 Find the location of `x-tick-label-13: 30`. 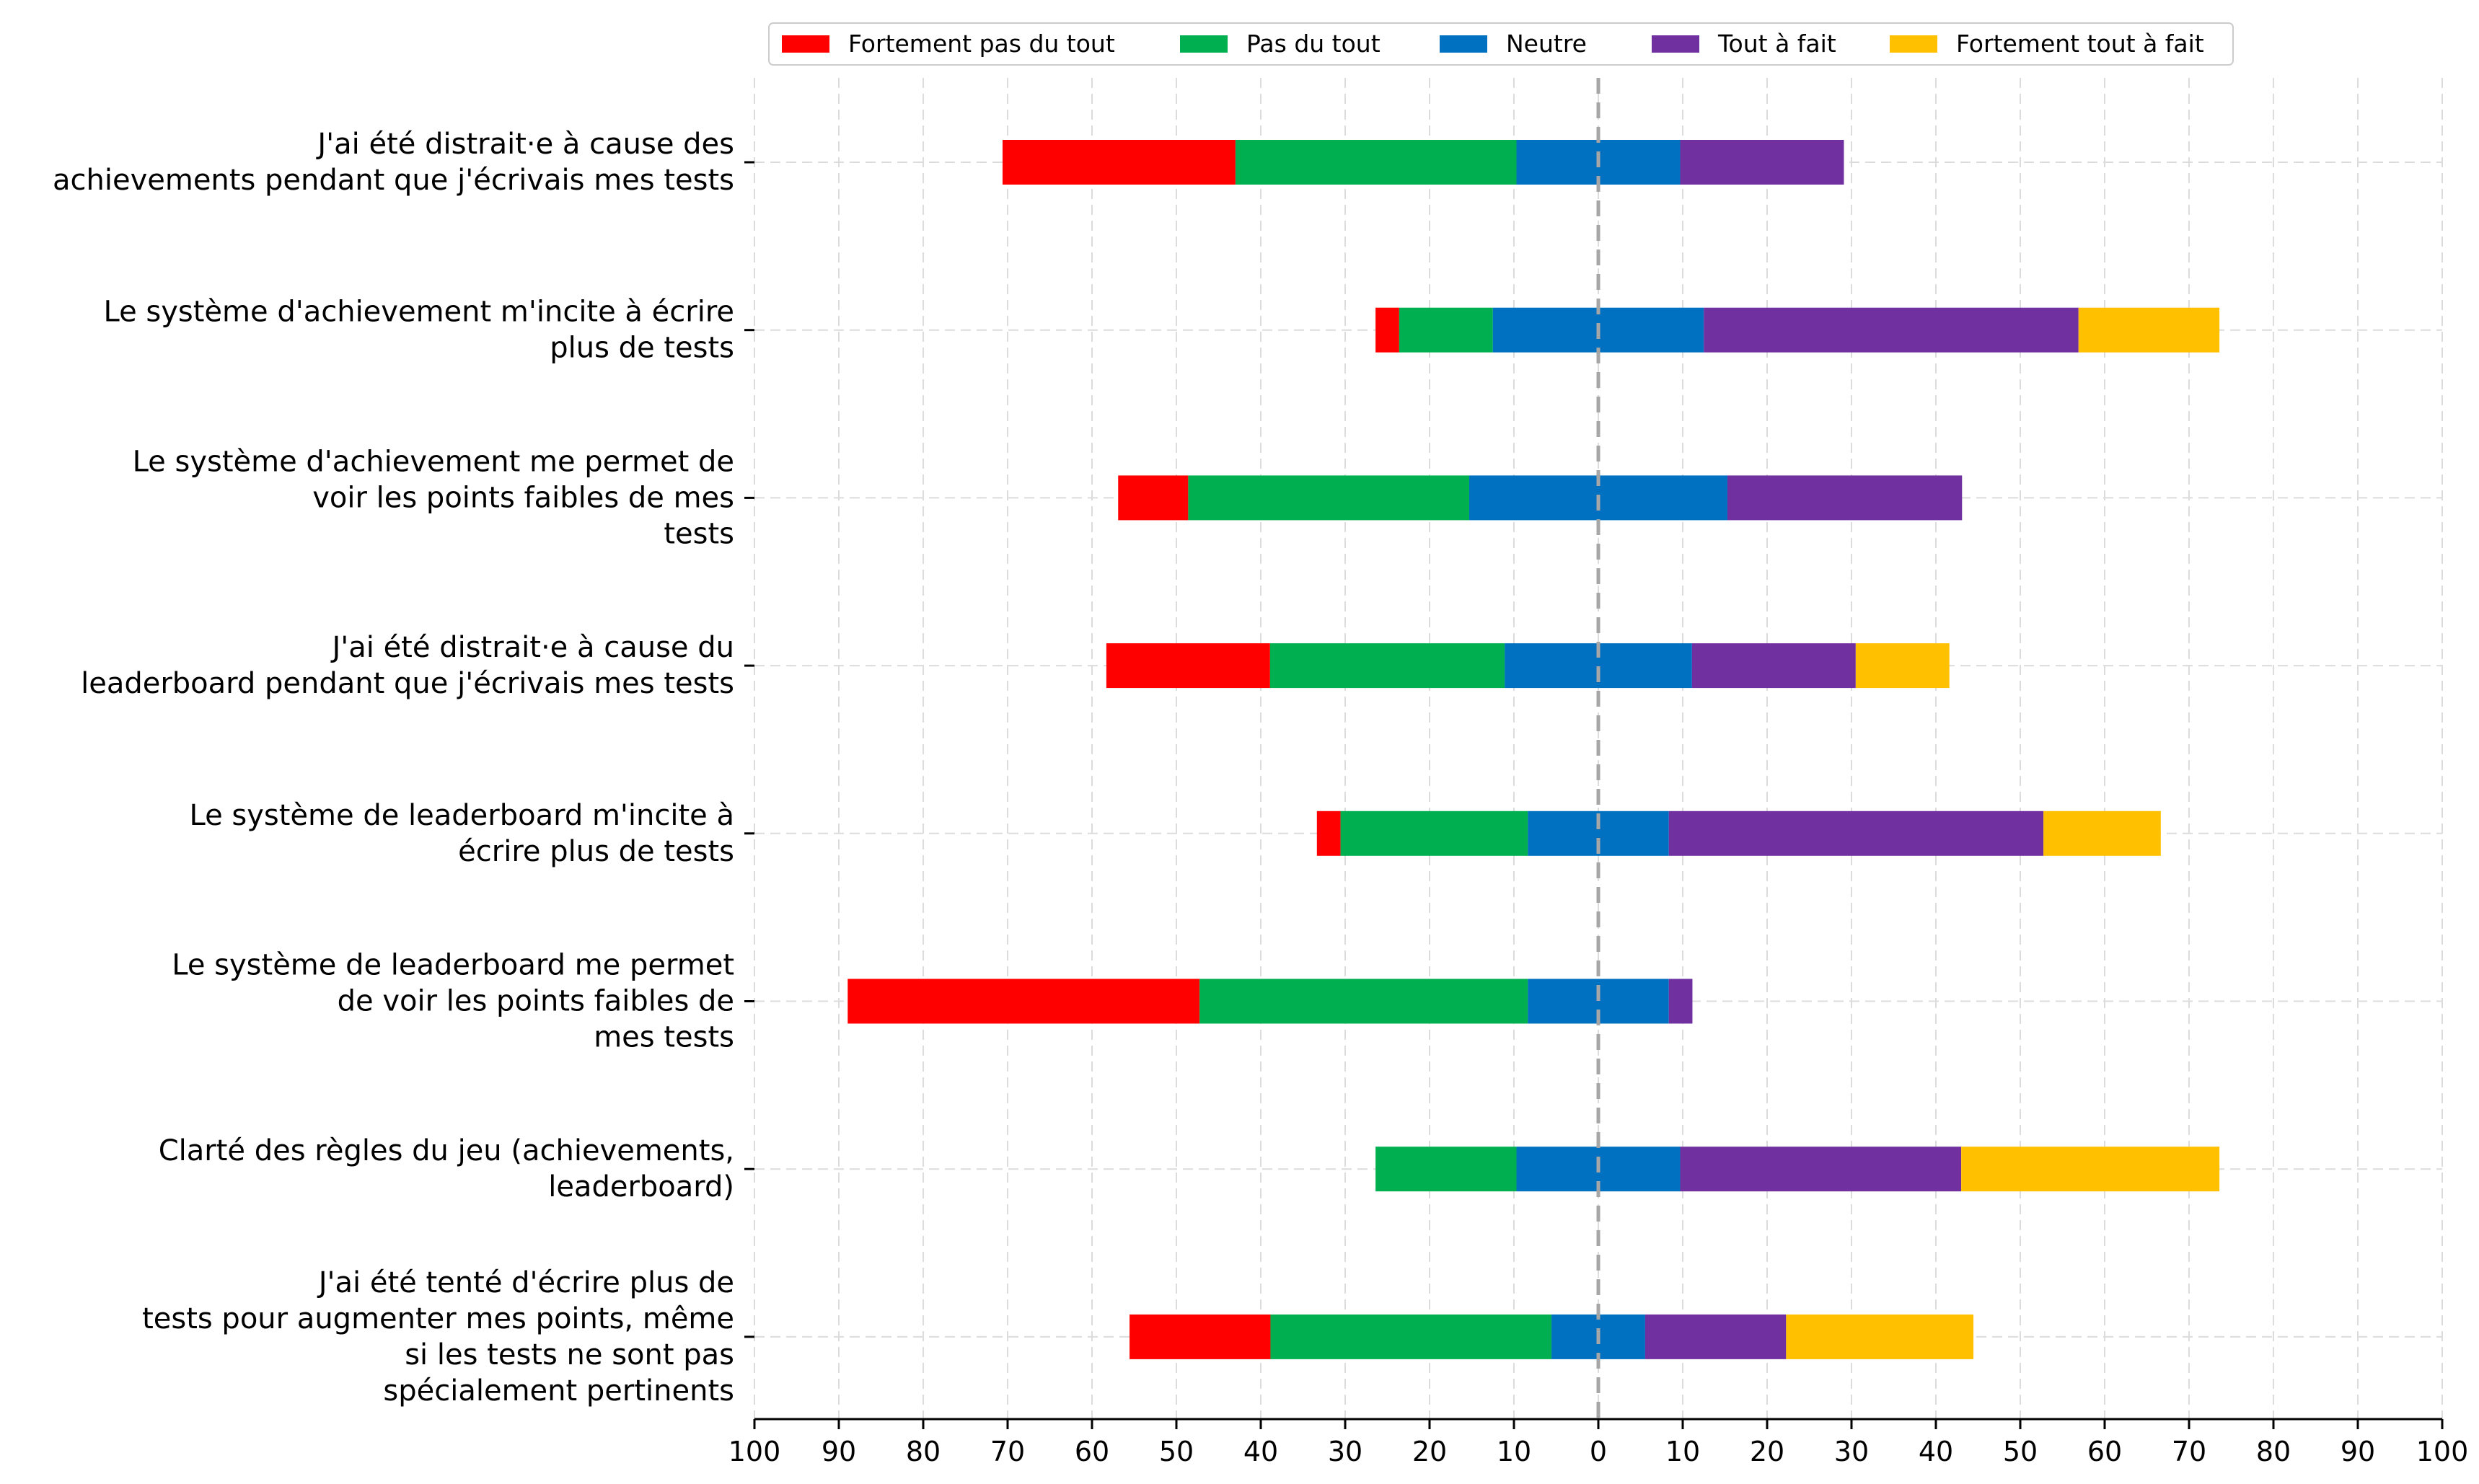

x-tick-label-13: 30 is located at coordinates (1851, 1451).